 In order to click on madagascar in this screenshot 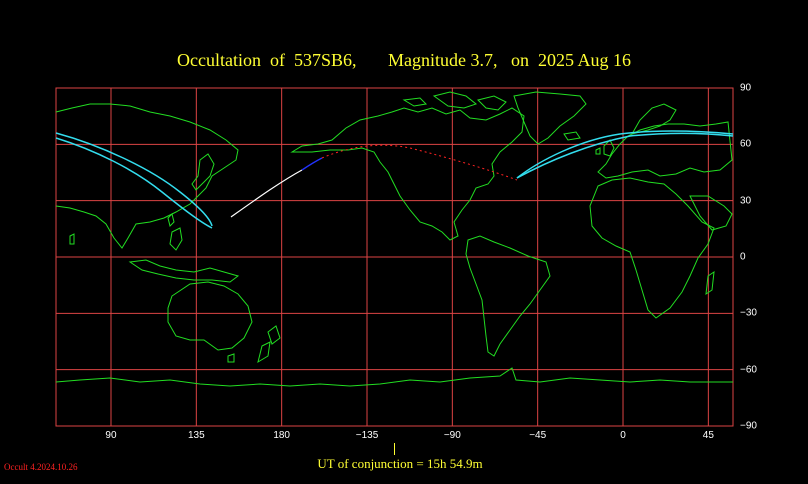, I will do `click(710, 283)`.